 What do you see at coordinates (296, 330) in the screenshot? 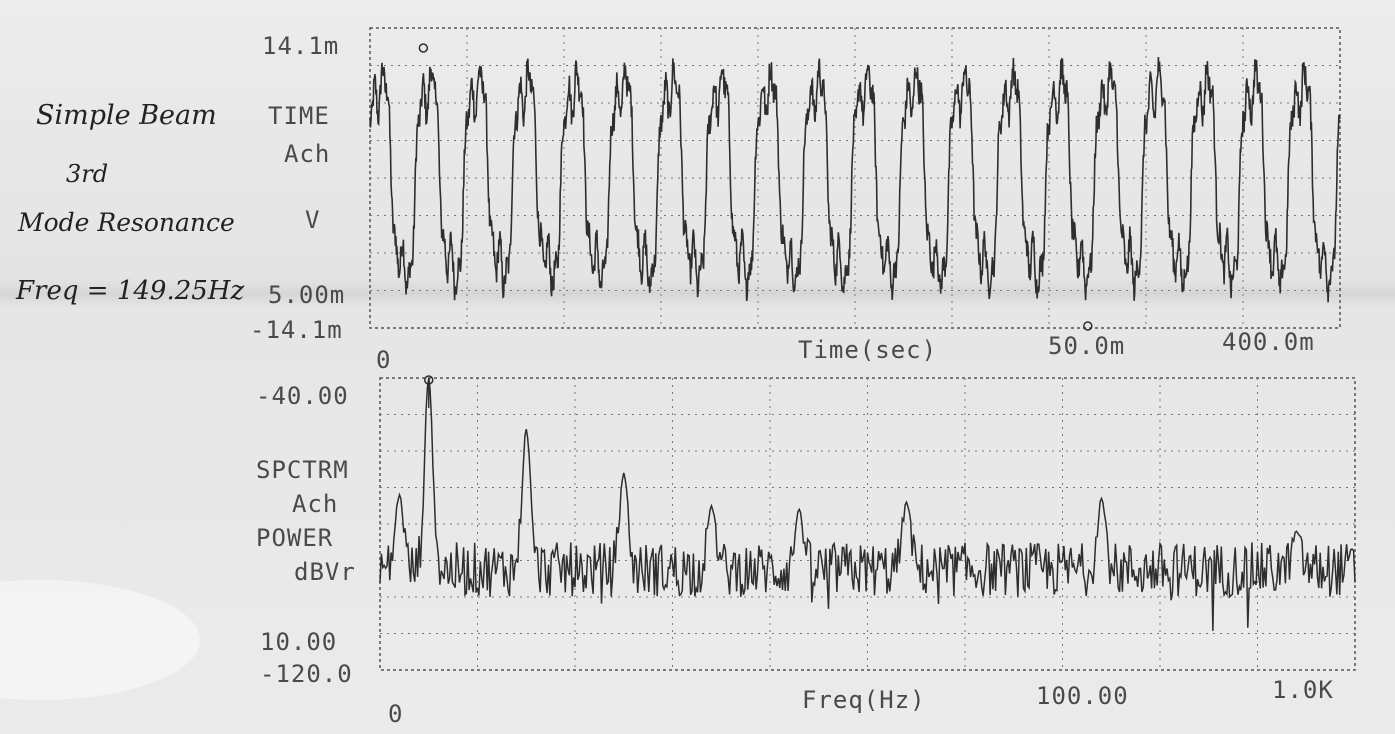
I see `time-y-bottom-label: -14.1m` at bounding box center [296, 330].